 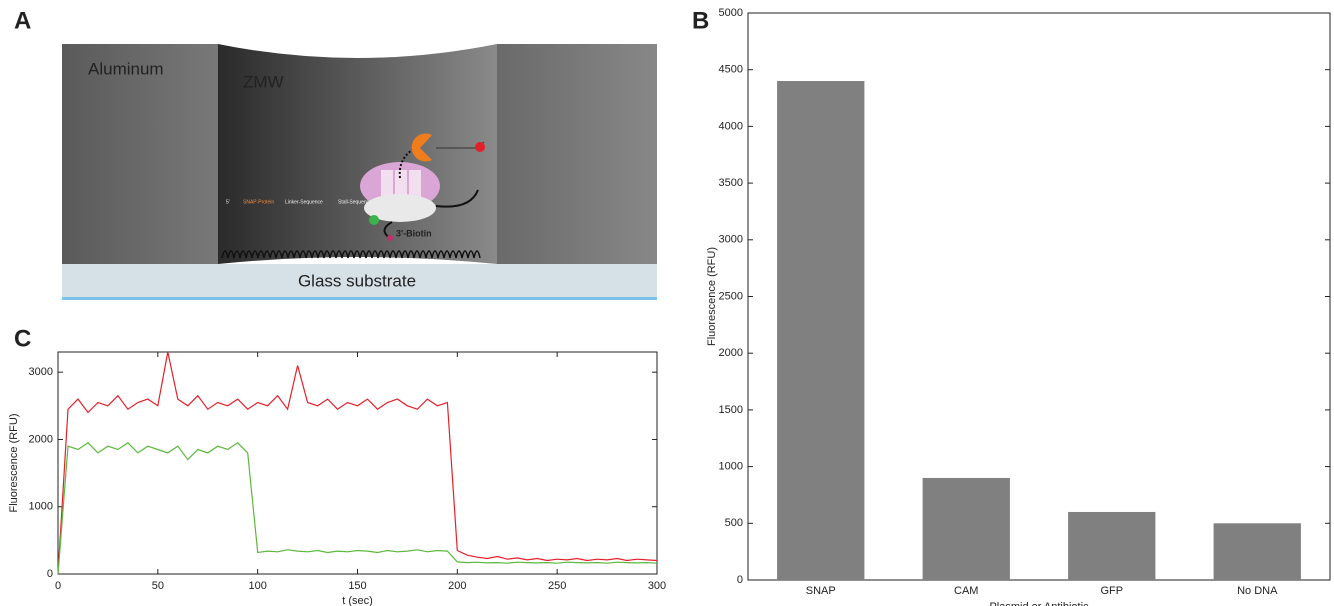 I want to click on dye-red, so click(x=480, y=147).